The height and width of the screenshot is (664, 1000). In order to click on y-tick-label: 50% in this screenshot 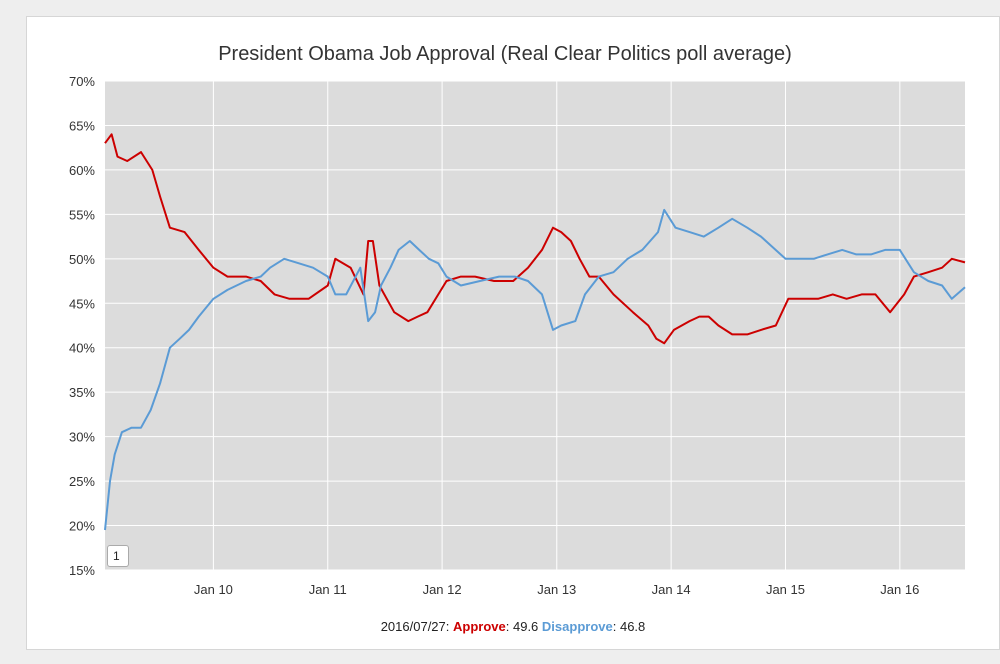, I will do `click(82, 259)`.